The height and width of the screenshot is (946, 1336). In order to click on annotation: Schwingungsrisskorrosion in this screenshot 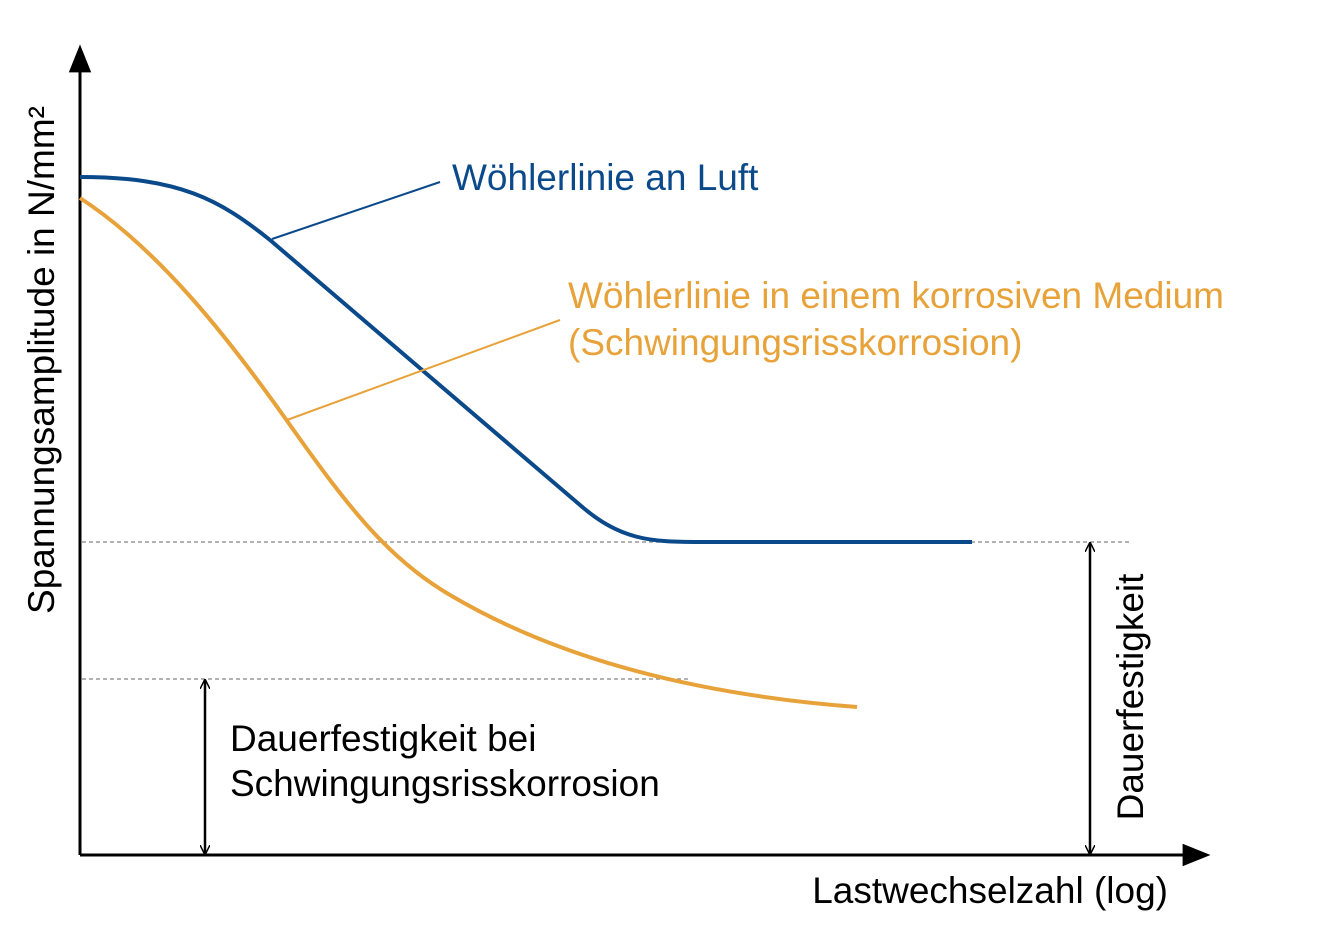, I will do `click(445, 783)`.